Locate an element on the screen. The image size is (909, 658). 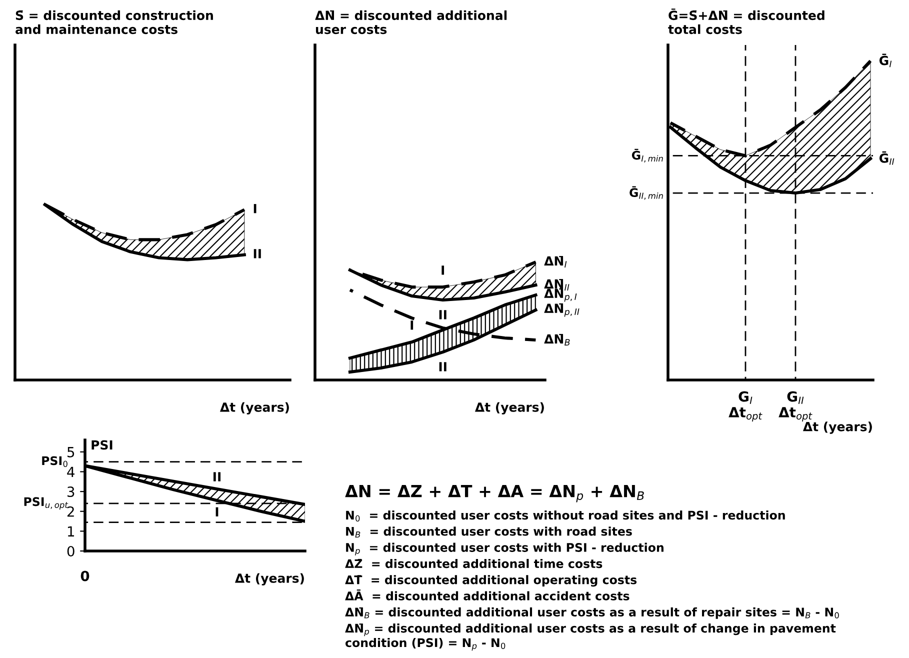
series-label: Ḡ$_{I}$ is located at coordinates (885, 61).